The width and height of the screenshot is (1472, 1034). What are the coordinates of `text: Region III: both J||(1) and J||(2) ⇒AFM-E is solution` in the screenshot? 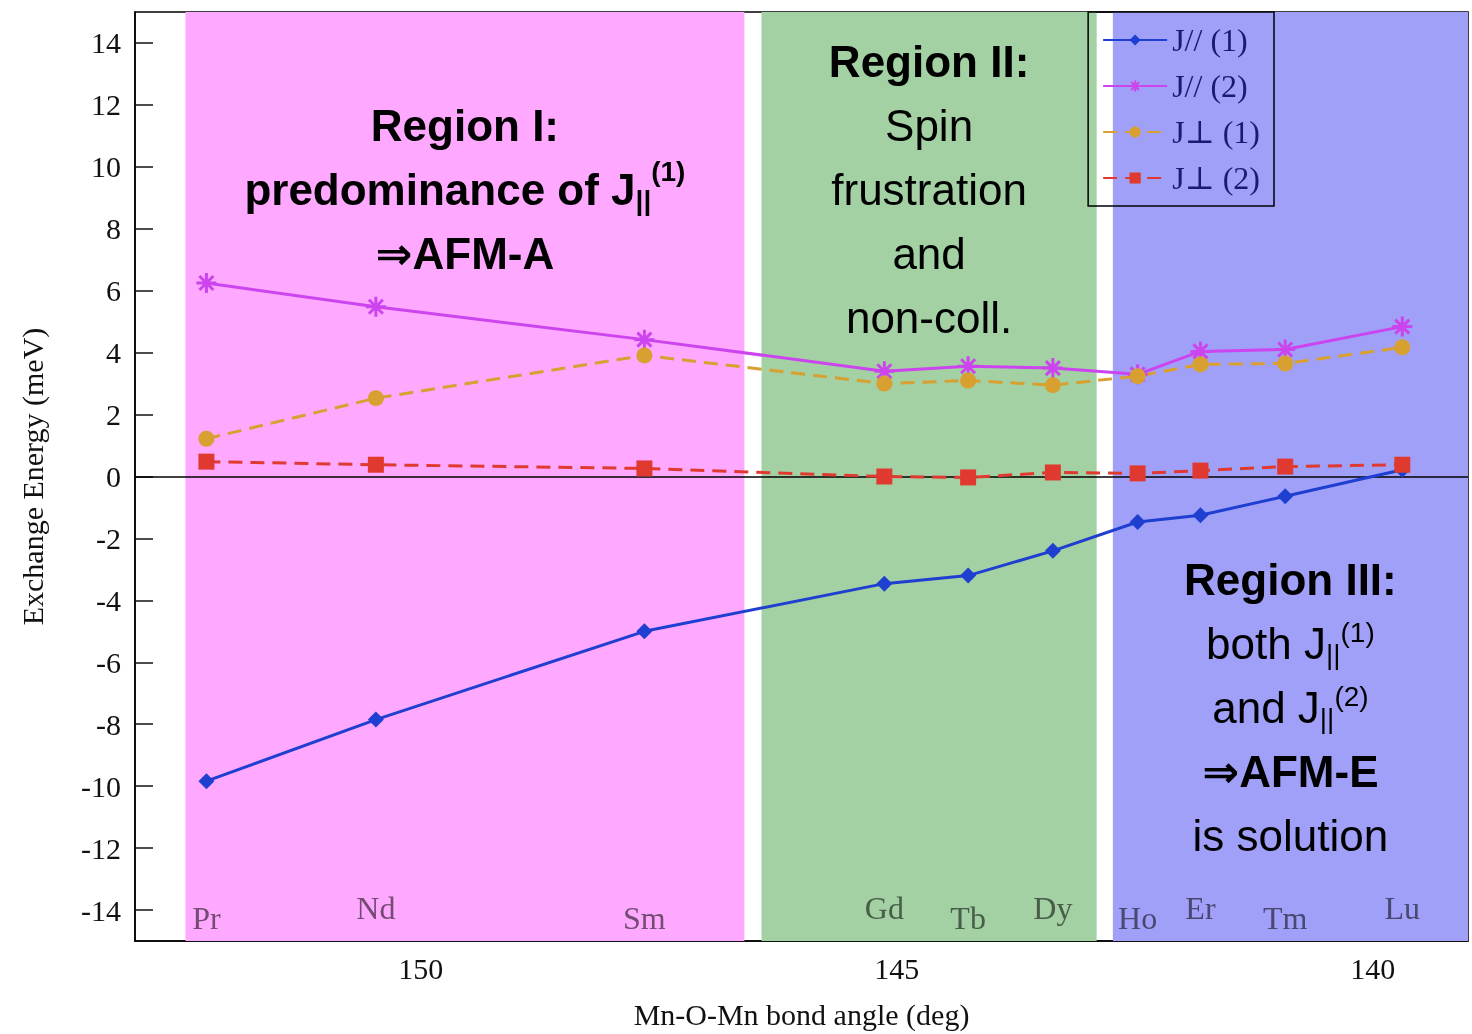 It's located at (1290, 708).